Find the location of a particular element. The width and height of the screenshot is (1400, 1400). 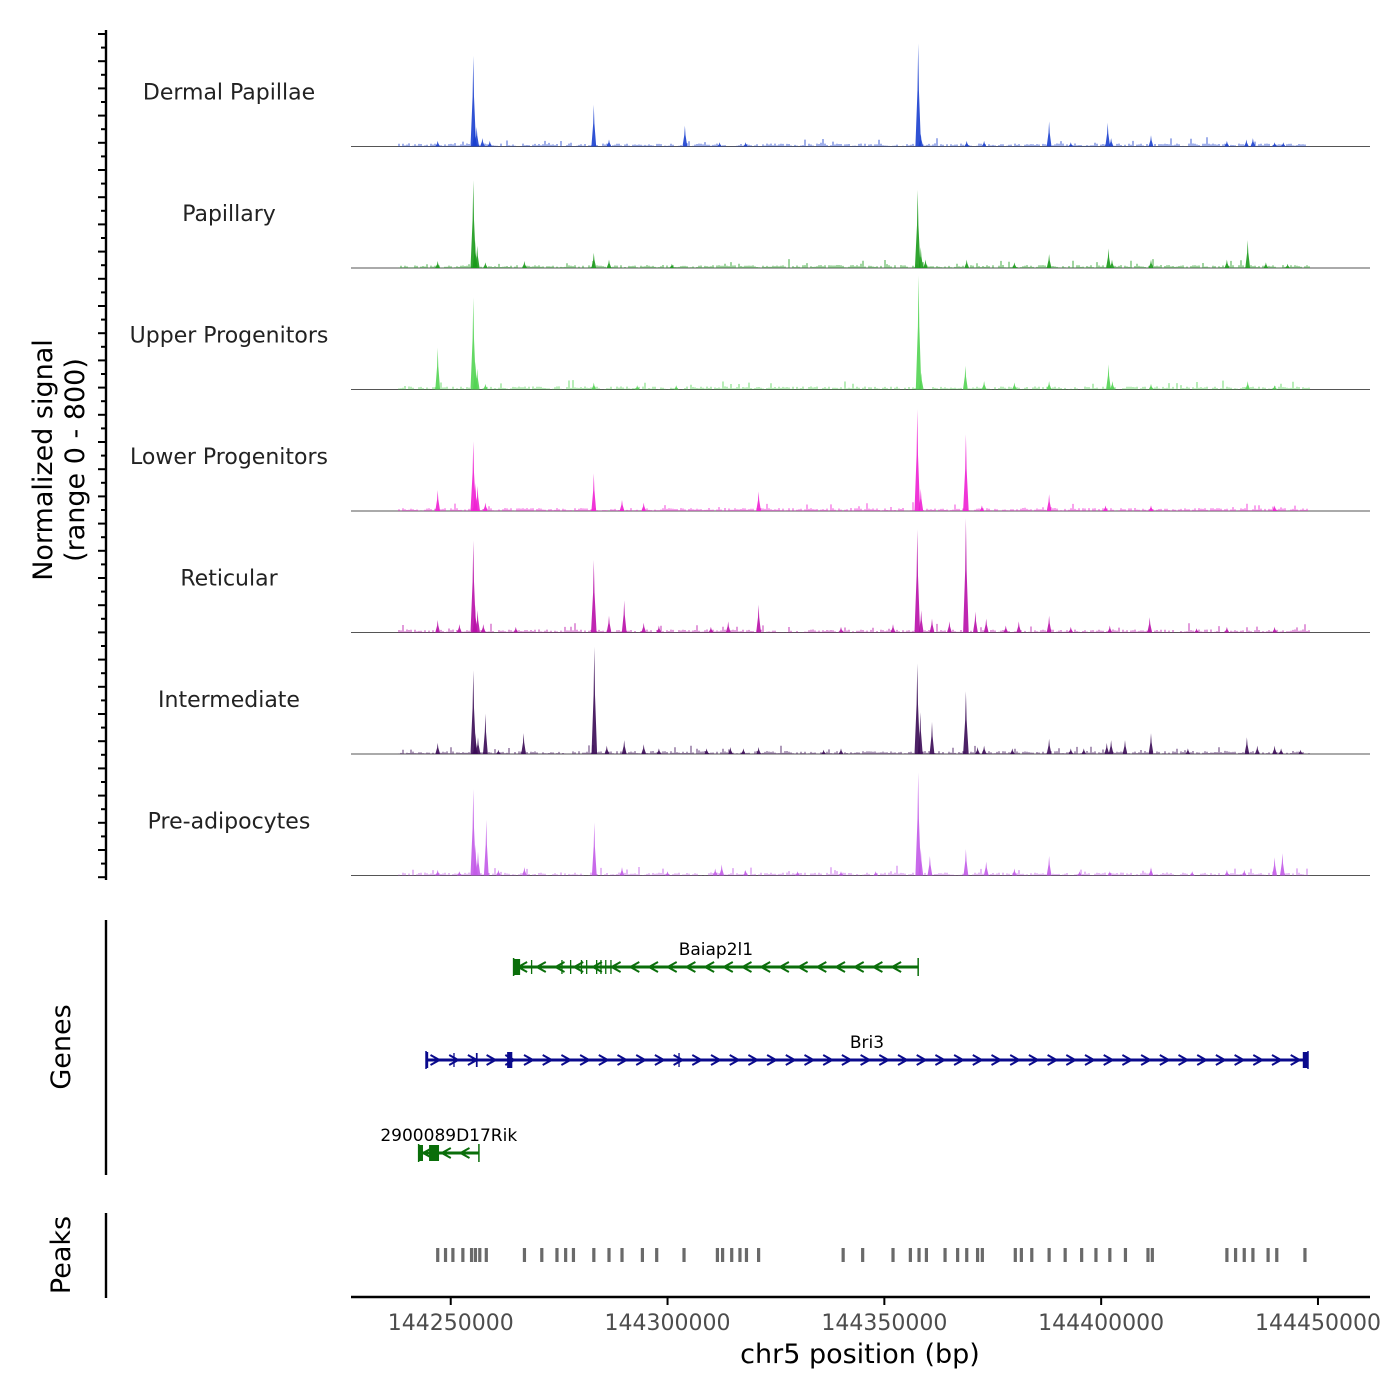

track-upper-progenitors: Upper Progenitors is located at coordinates (750, 332).